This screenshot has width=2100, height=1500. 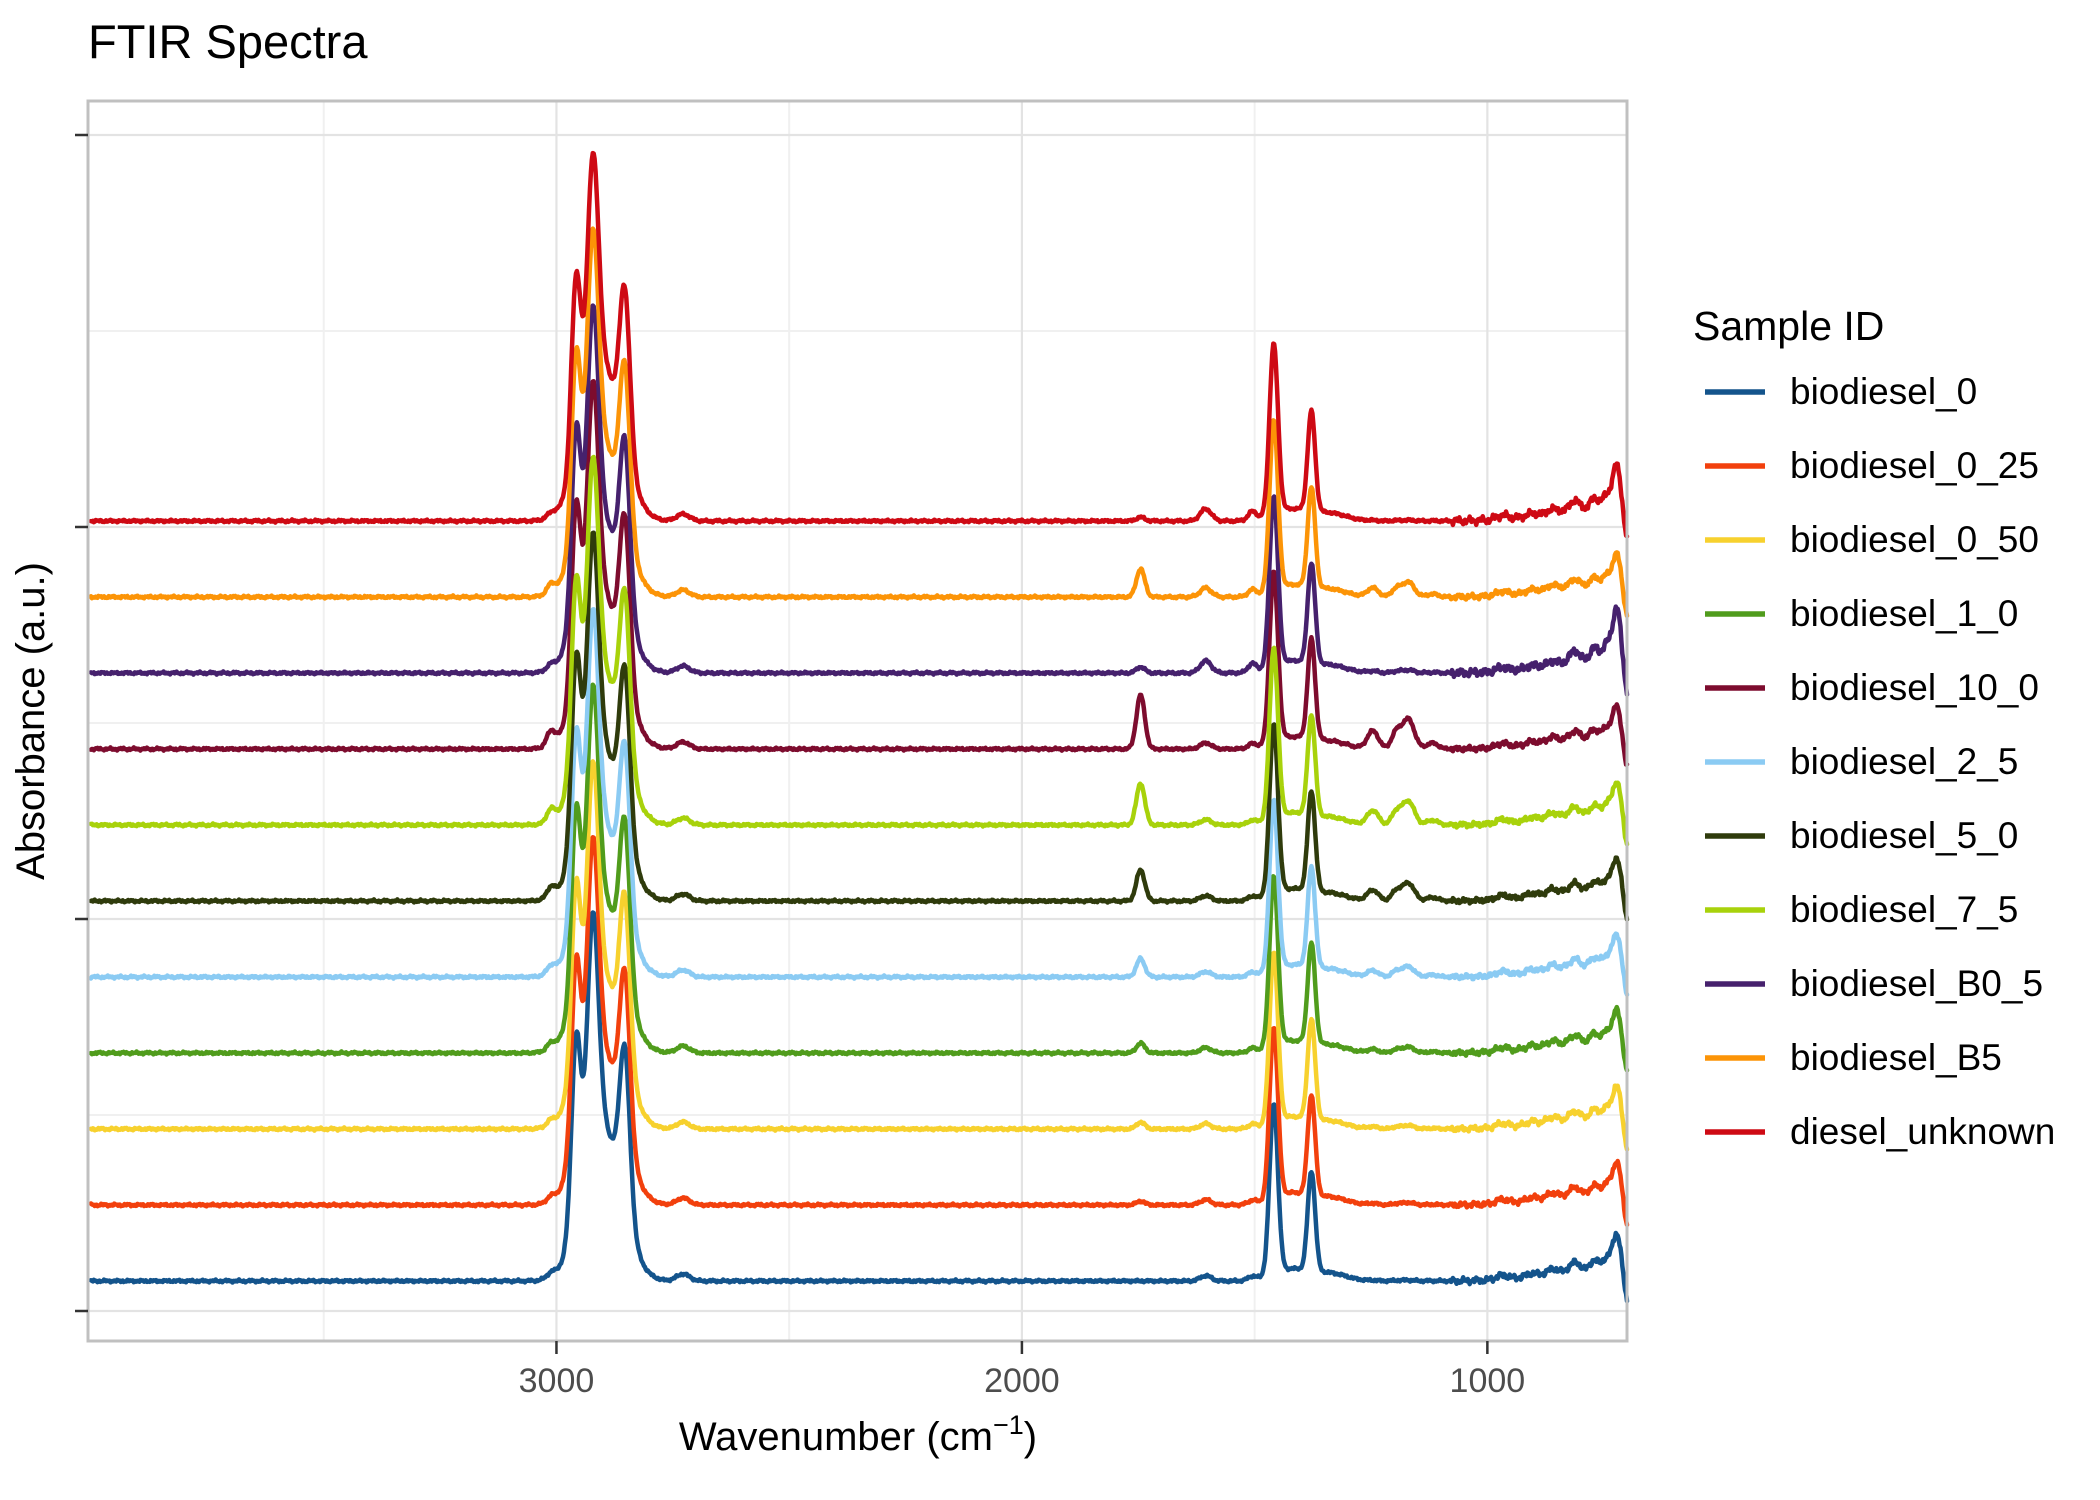 What do you see at coordinates (31, 721) in the screenshot?
I see `y-axis-title: Absorbance (a.u.)` at bounding box center [31, 721].